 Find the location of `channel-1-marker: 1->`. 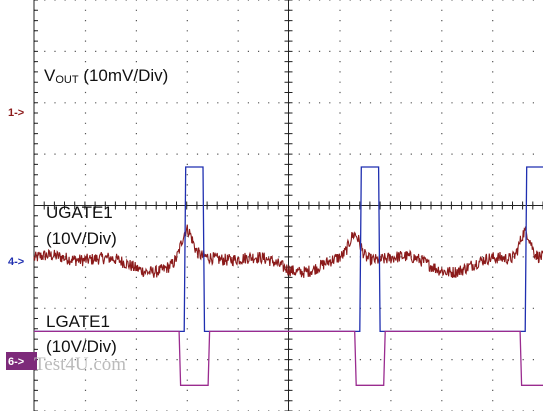

channel-1-marker: 1-> is located at coordinates (16, 113).